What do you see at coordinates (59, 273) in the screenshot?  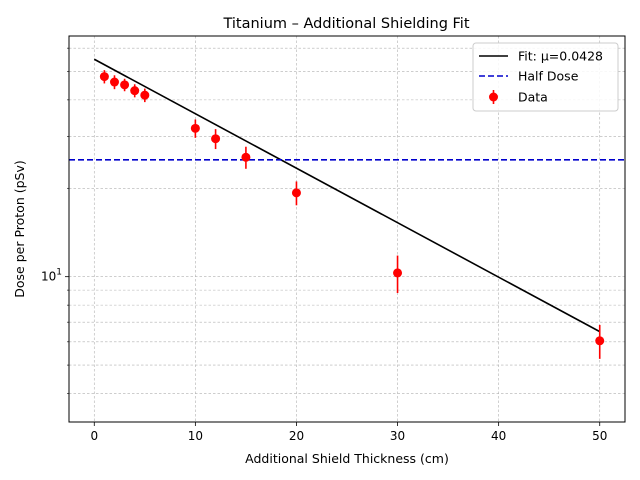 I see `y-tick-exponent: 1` at bounding box center [59, 273].